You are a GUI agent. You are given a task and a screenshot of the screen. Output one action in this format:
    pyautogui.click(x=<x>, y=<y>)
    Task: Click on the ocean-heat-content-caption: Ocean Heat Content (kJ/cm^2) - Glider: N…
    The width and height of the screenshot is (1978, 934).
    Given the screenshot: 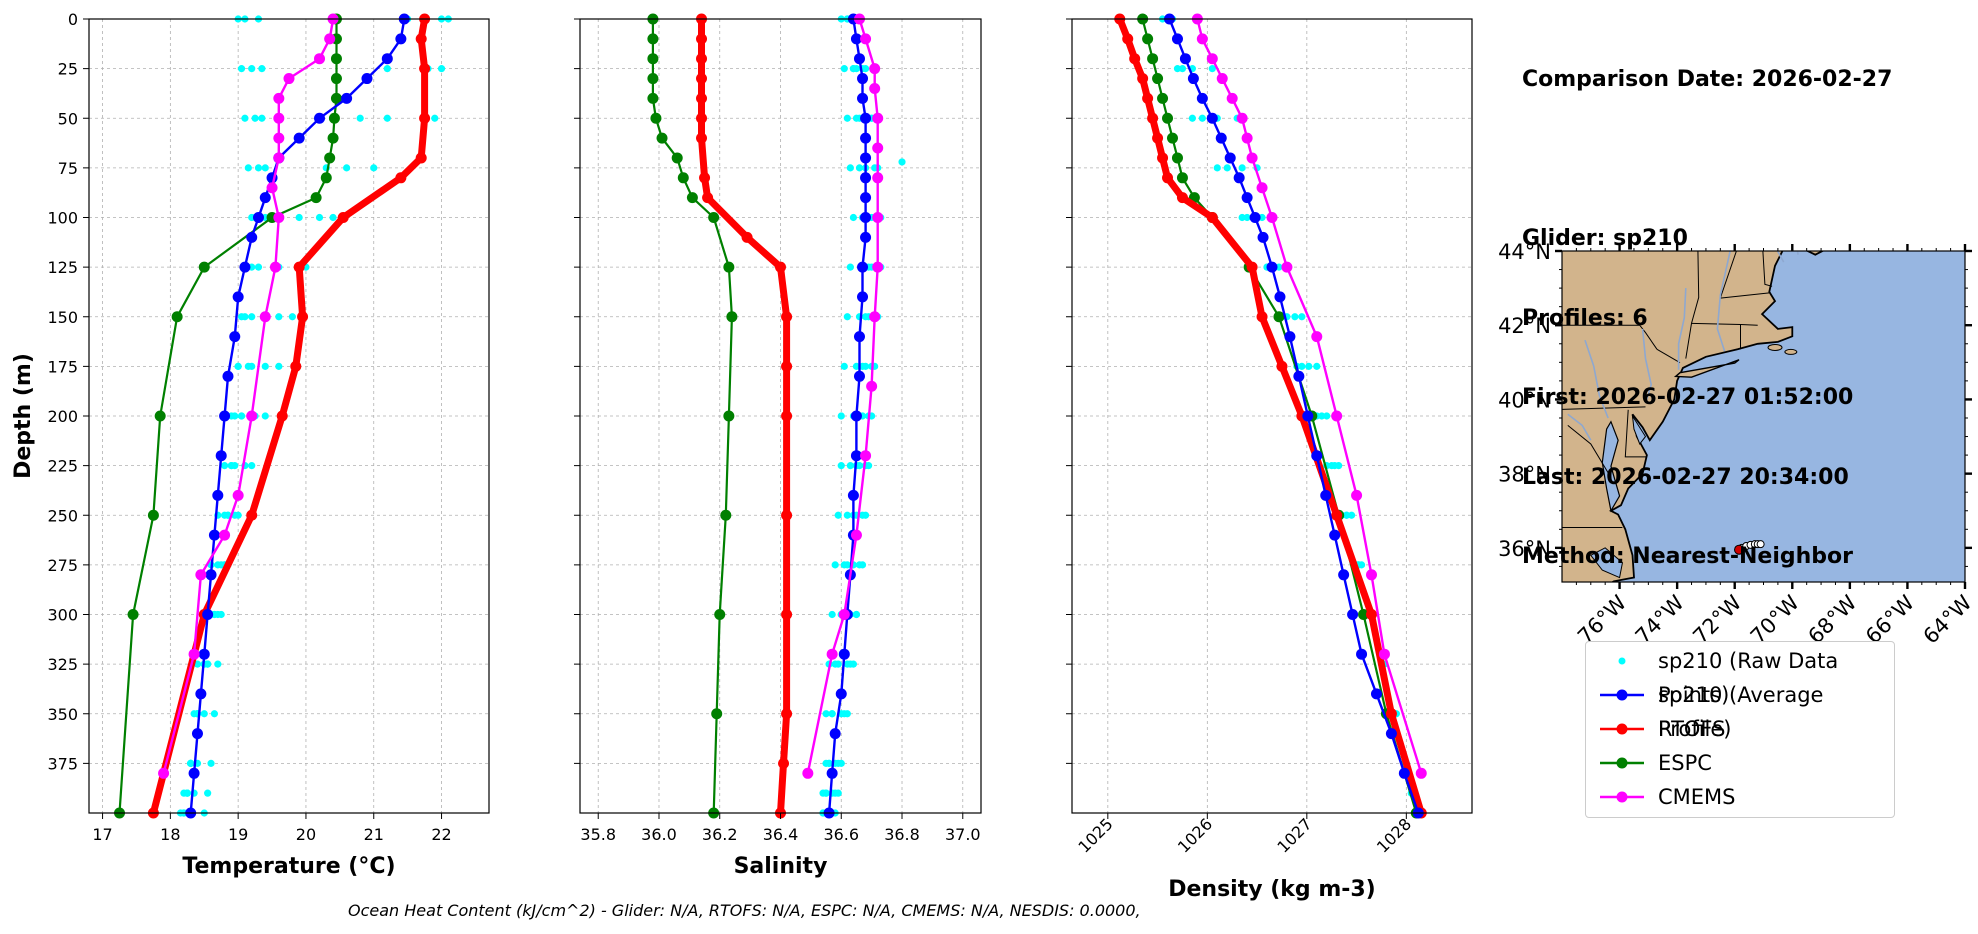 What is the action you would take?
    pyautogui.click(x=744, y=910)
    